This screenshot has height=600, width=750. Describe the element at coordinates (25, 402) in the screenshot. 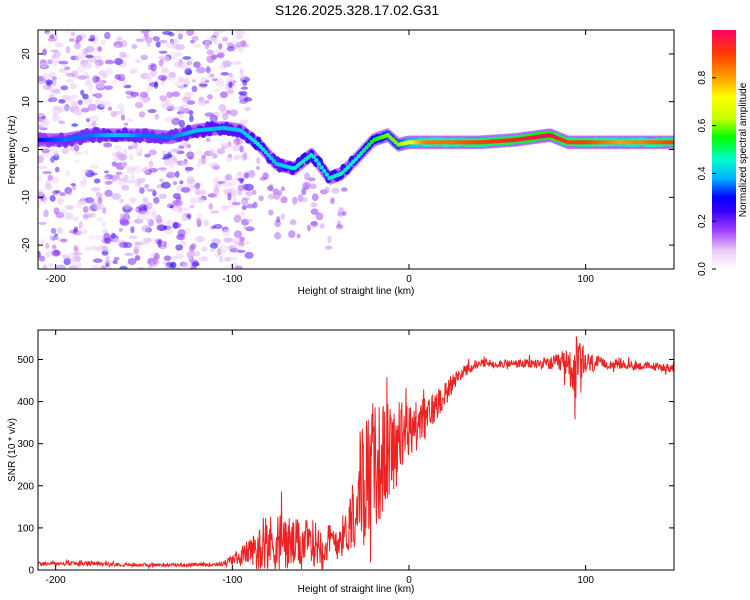

I see `snr-y-tick-label: 400` at that location.